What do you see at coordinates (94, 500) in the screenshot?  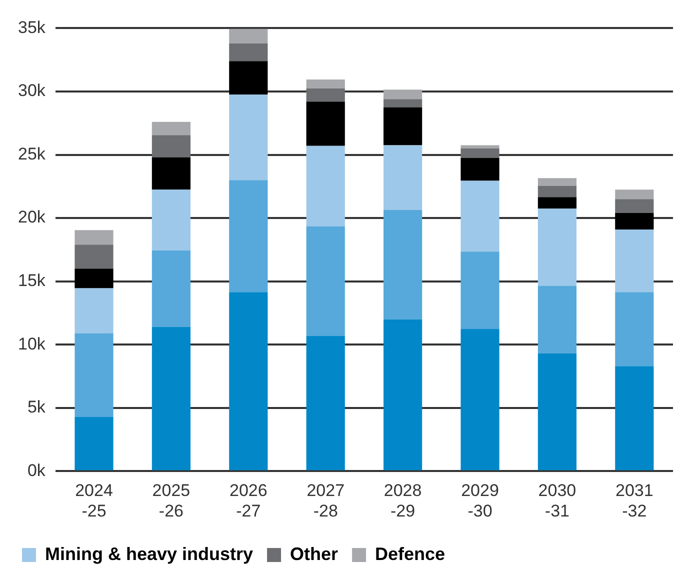 I see `x-tick-label: 2024 -25` at bounding box center [94, 500].